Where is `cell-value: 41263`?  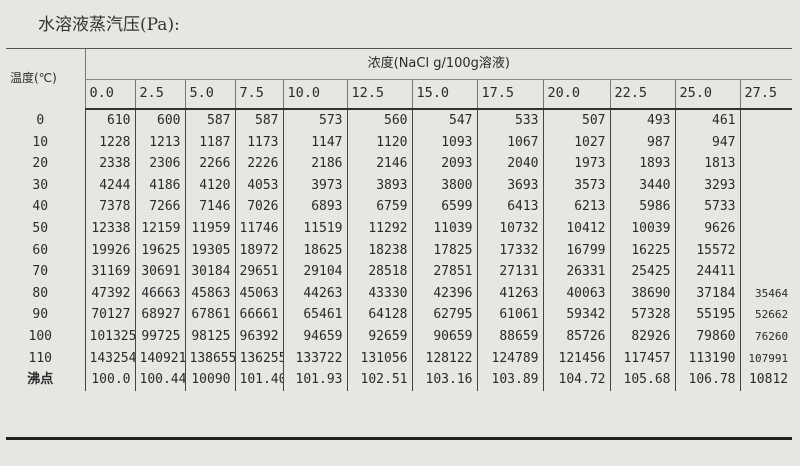
cell-value: 41263 is located at coordinates (509, 293).